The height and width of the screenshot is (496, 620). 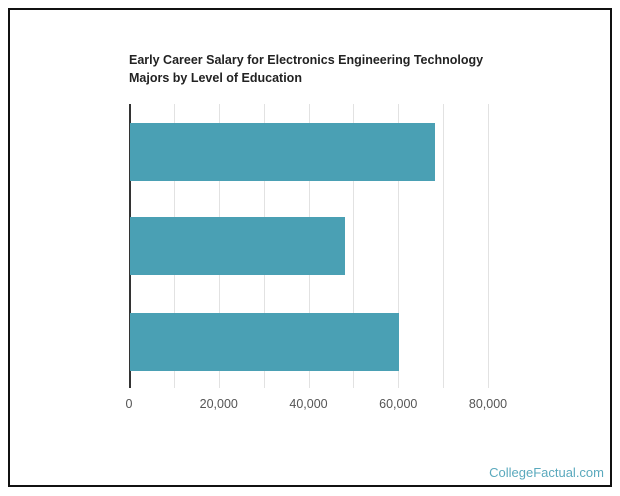 I want to click on x-tick-label: 80,000, so click(x=488, y=404).